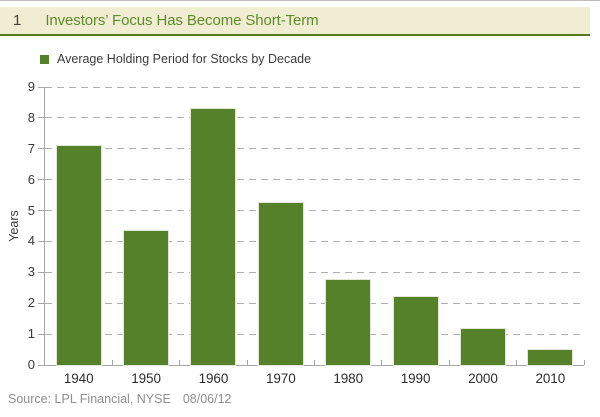  Describe the element at coordinates (31, 179) in the screenshot. I see `y-tick-label-6: 6` at that location.